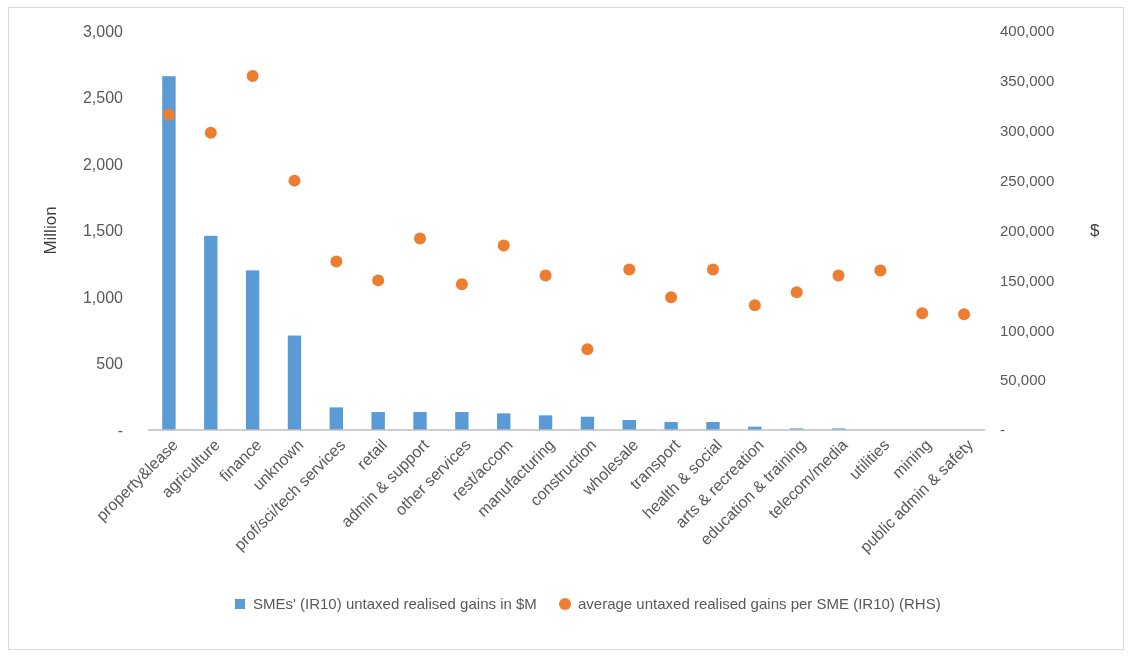  What do you see at coordinates (1027, 130) in the screenshot?
I see `y2-tick-label: 300,000` at bounding box center [1027, 130].